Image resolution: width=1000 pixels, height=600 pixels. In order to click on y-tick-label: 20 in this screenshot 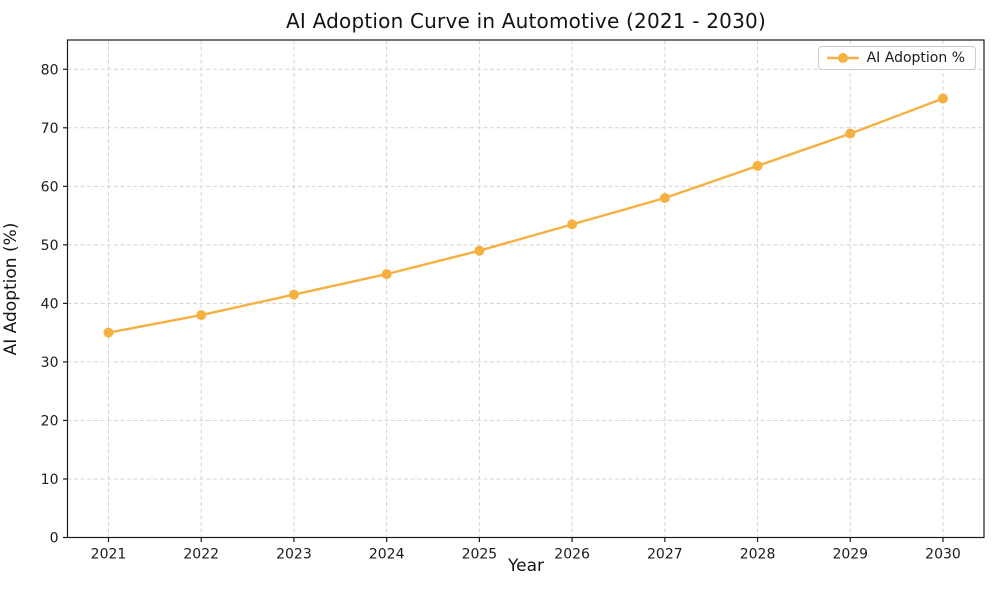, I will do `click(50, 421)`.